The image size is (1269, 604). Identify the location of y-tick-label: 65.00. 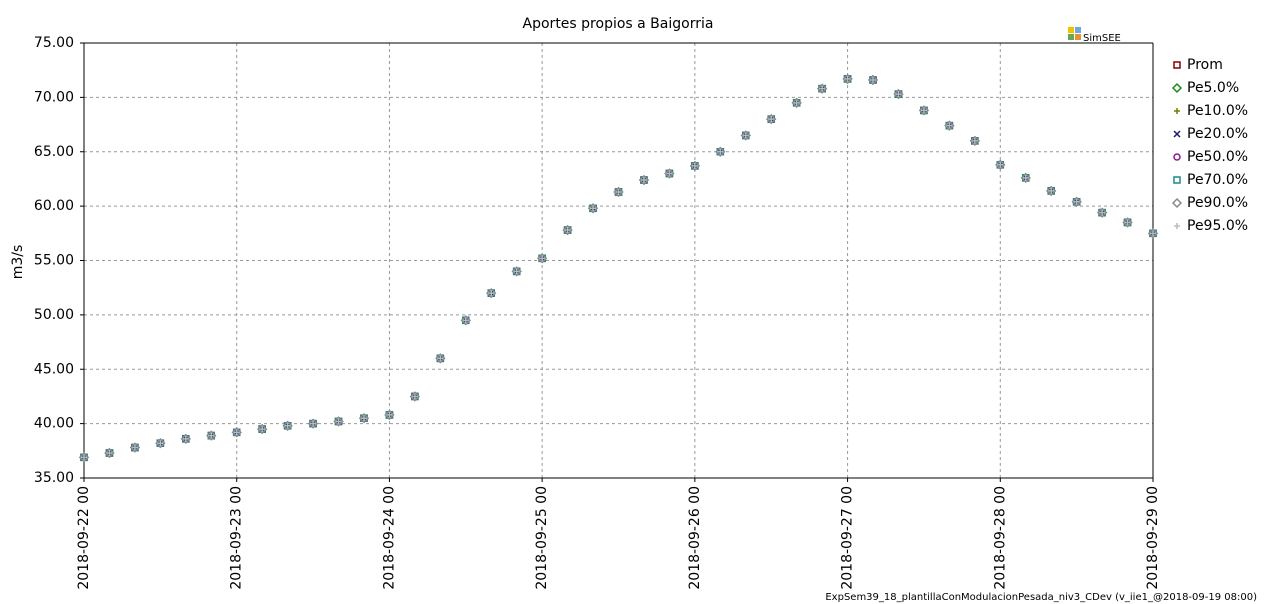
(54, 152).